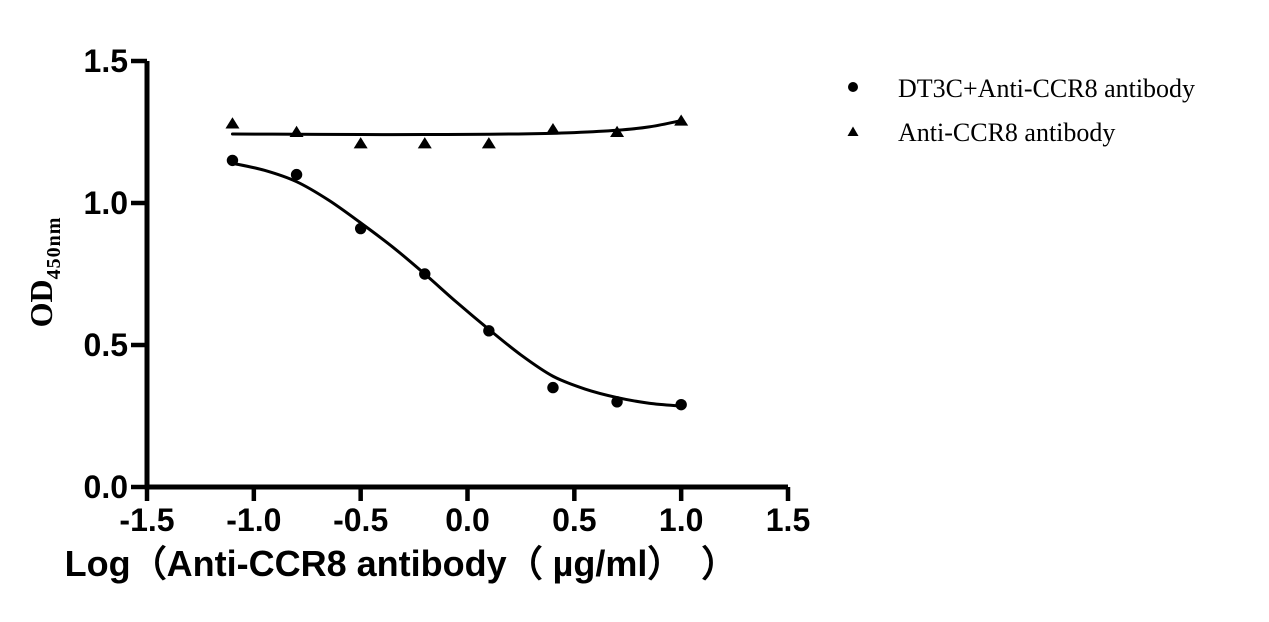 Image resolution: width=1269 pixels, height=622 pixels. I want to click on x-tick-label: 0.0, so click(467, 520).